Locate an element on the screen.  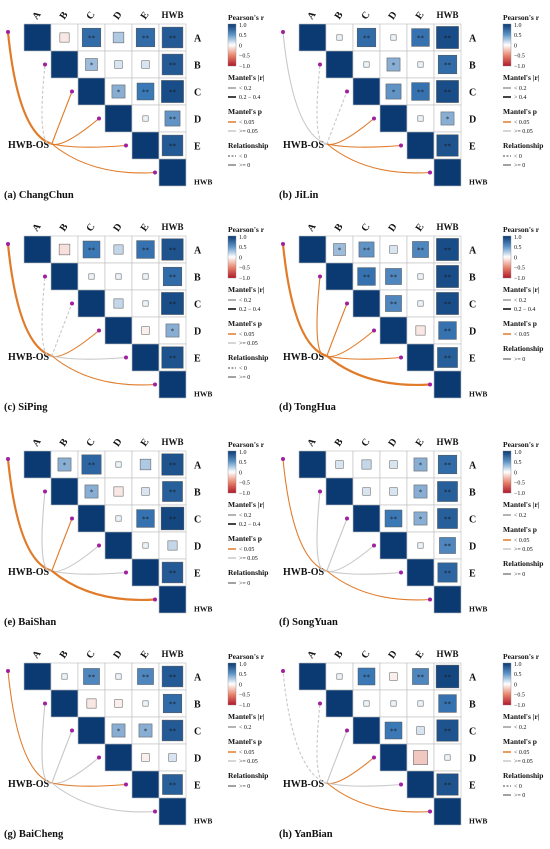
column-label-d: D is located at coordinates (118, 655).